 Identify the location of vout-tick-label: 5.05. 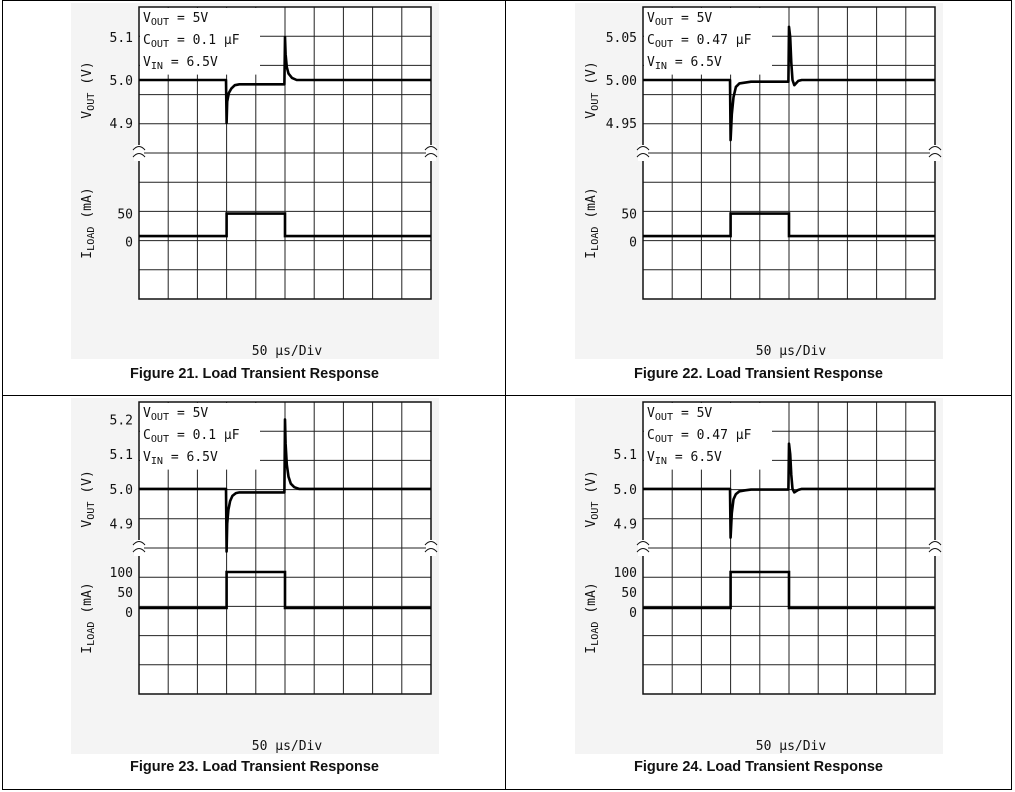
(621, 38).